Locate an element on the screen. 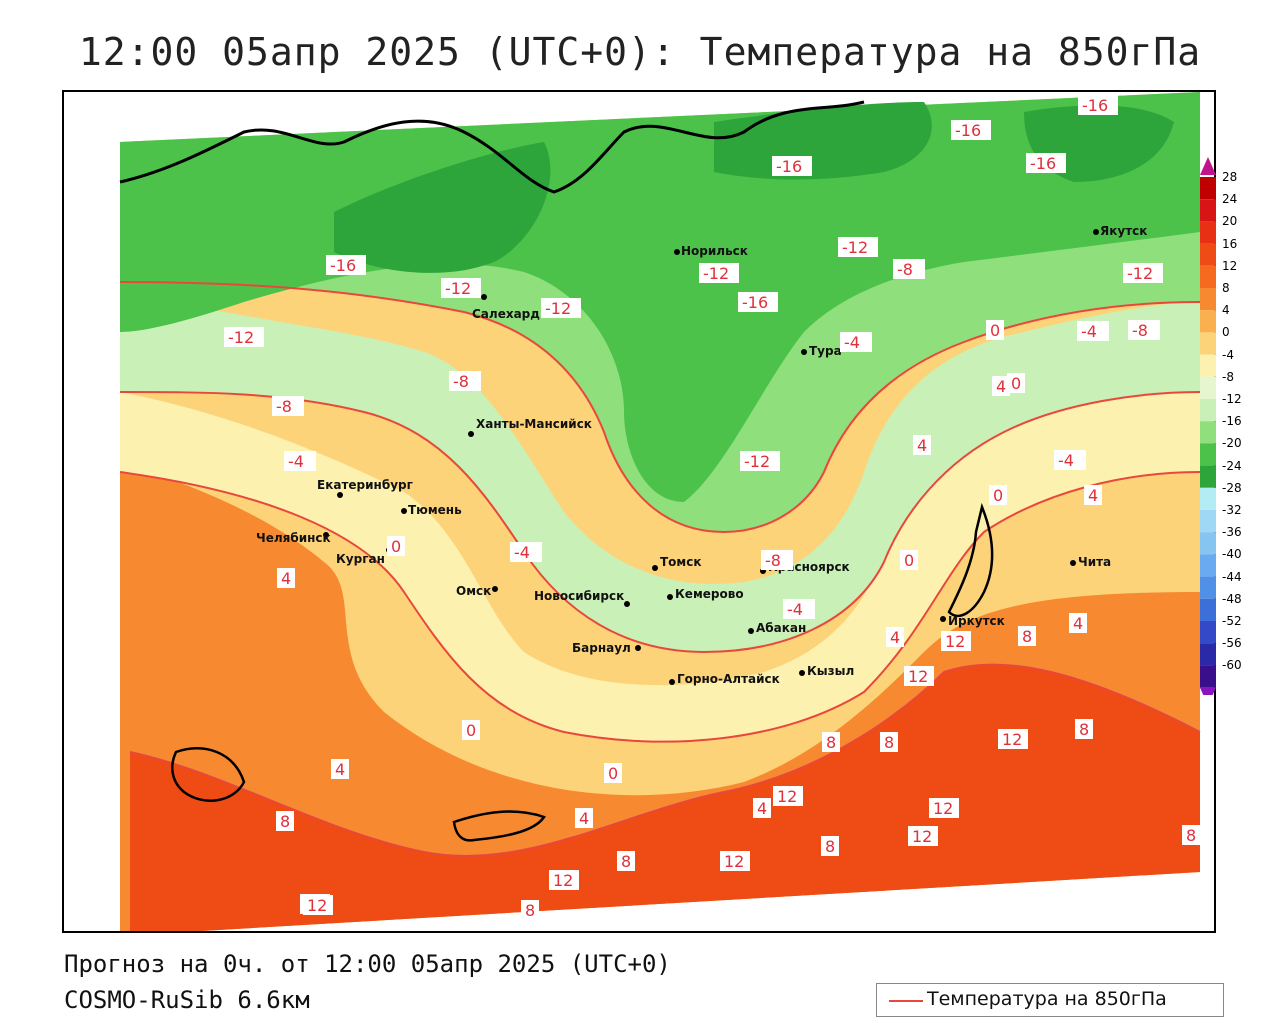  svg-text: Курган is located at coordinates (360, 559).